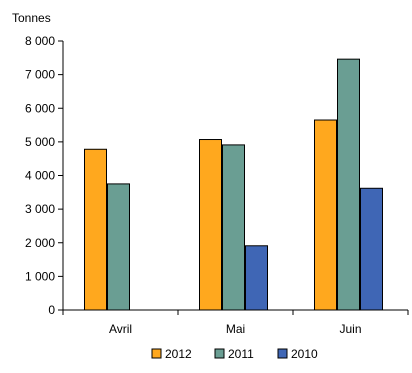  Describe the element at coordinates (348, 184) in the screenshot. I see `bar-2011-juin` at that location.